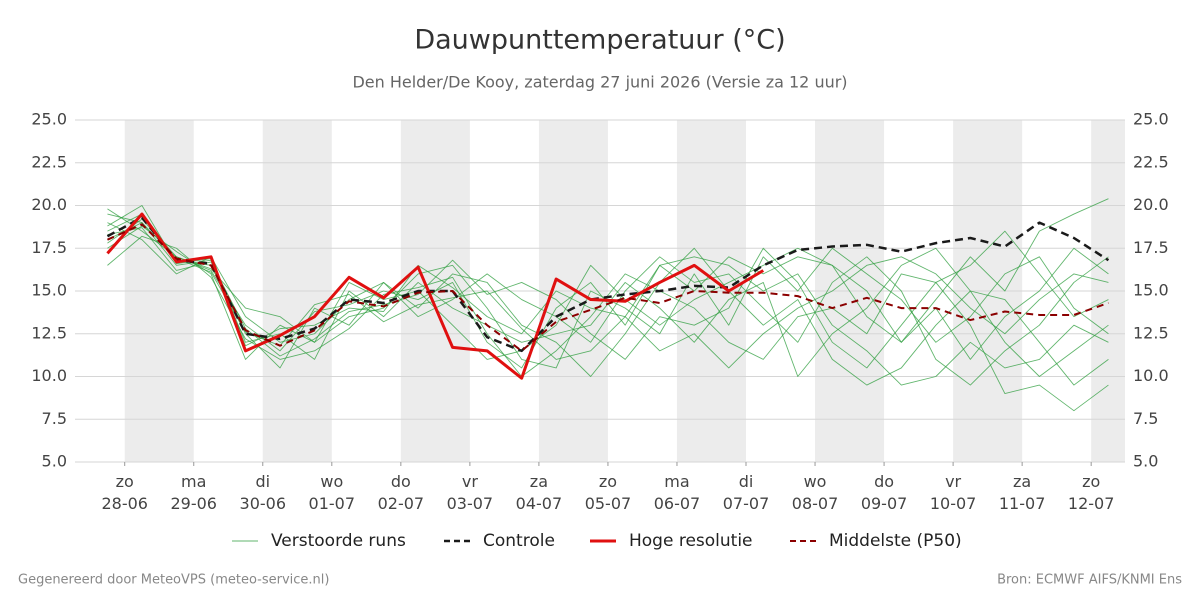 This screenshot has width=1200, height=604. Describe the element at coordinates (1151, 290) in the screenshot. I see `y2-tick-label: 15.0` at that location.